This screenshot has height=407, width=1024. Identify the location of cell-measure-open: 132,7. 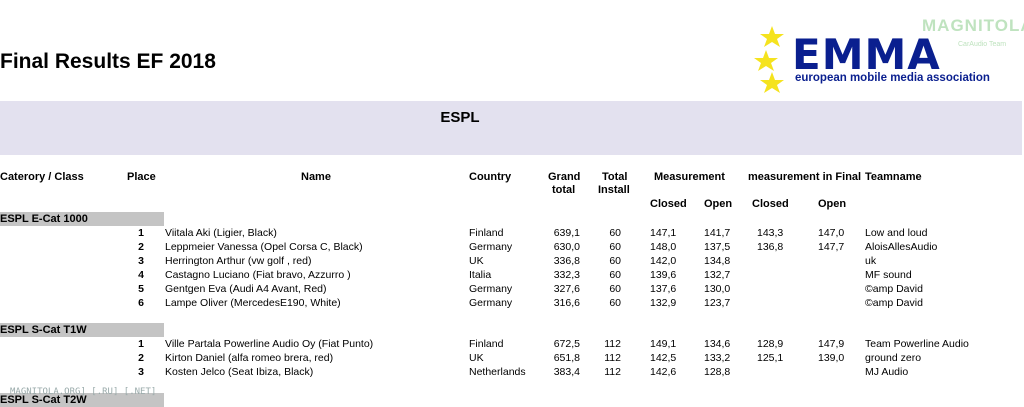
(717, 275).